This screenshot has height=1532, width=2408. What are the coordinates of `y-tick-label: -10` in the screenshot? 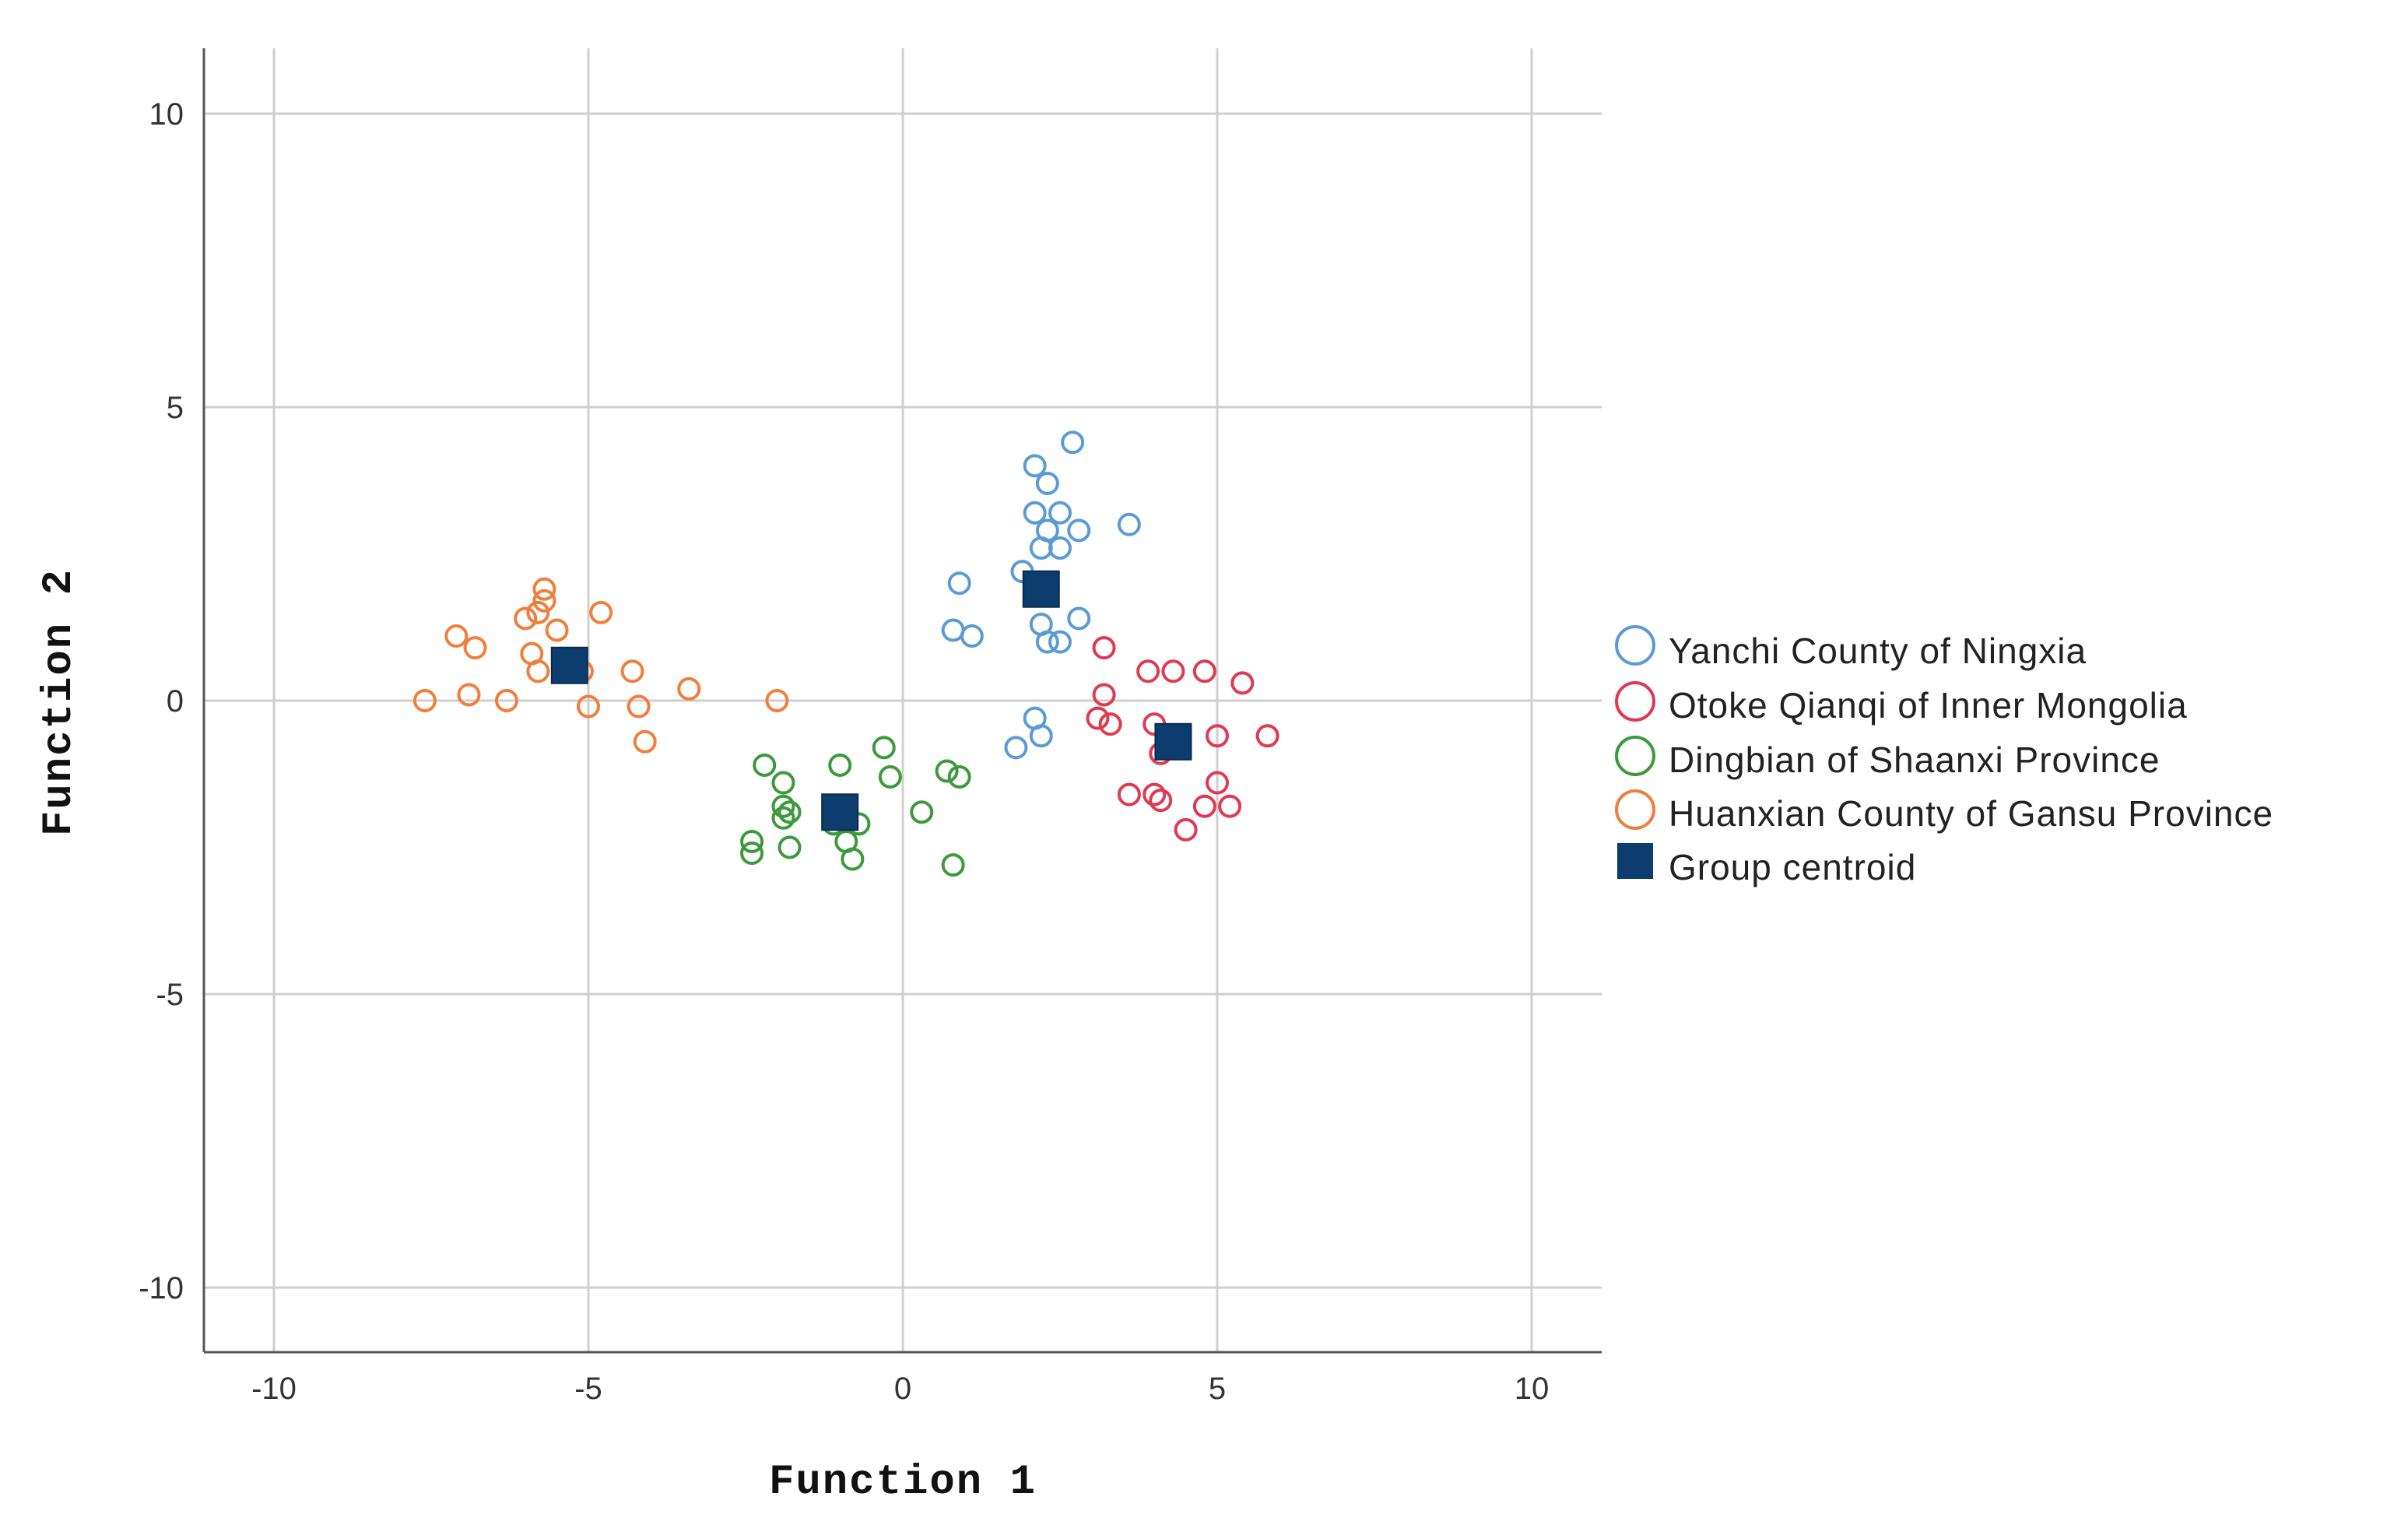 It's located at (161, 1288).